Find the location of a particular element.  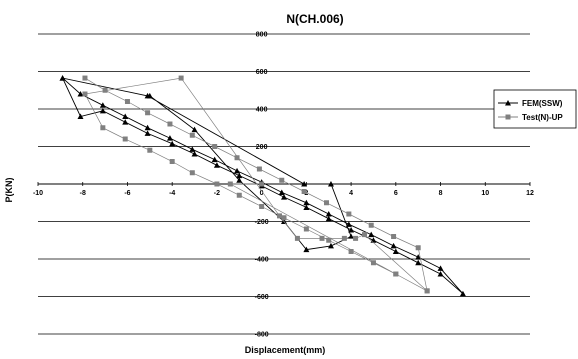

x-tick-label: -4 is located at coordinates (172, 193).